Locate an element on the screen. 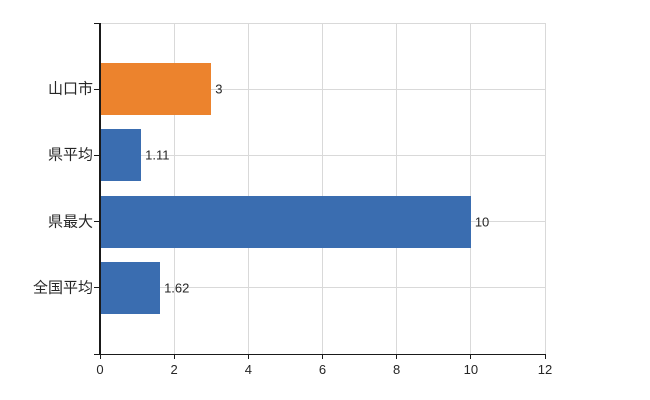  bar-value-label: 1.62 is located at coordinates (177, 288).